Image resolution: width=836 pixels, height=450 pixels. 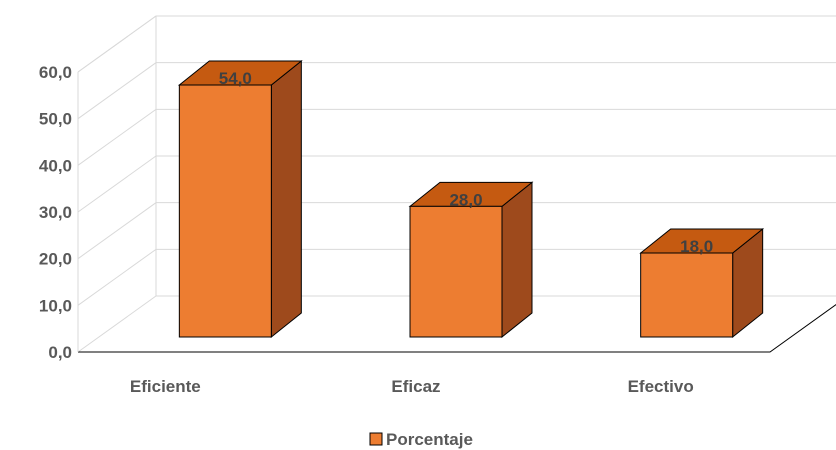 What do you see at coordinates (661, 386) in the screenshot?
I see `x-tick-label: Efectivo` at bounding box center [661, 386].